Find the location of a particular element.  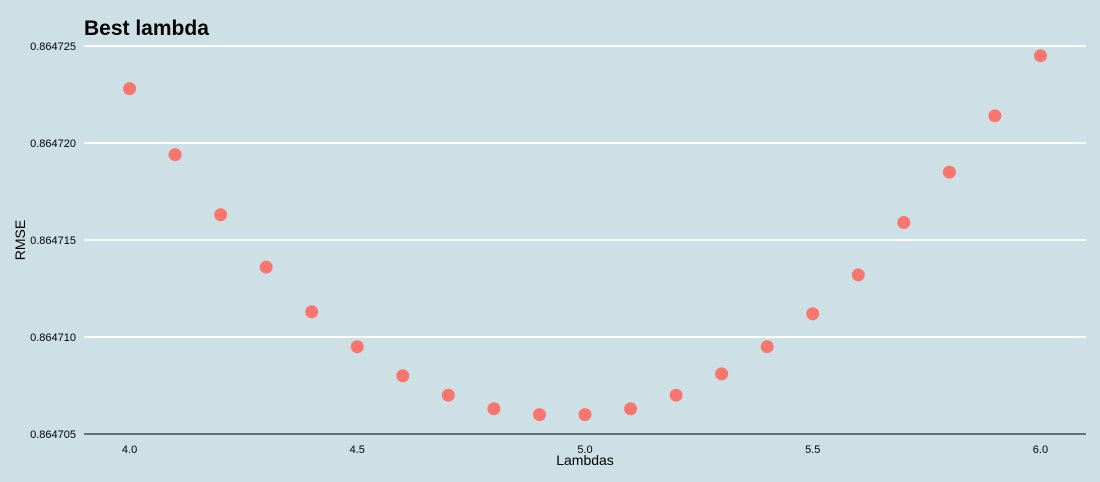

y-tick-label: 0.864715 is located at coordinates (53, 241).